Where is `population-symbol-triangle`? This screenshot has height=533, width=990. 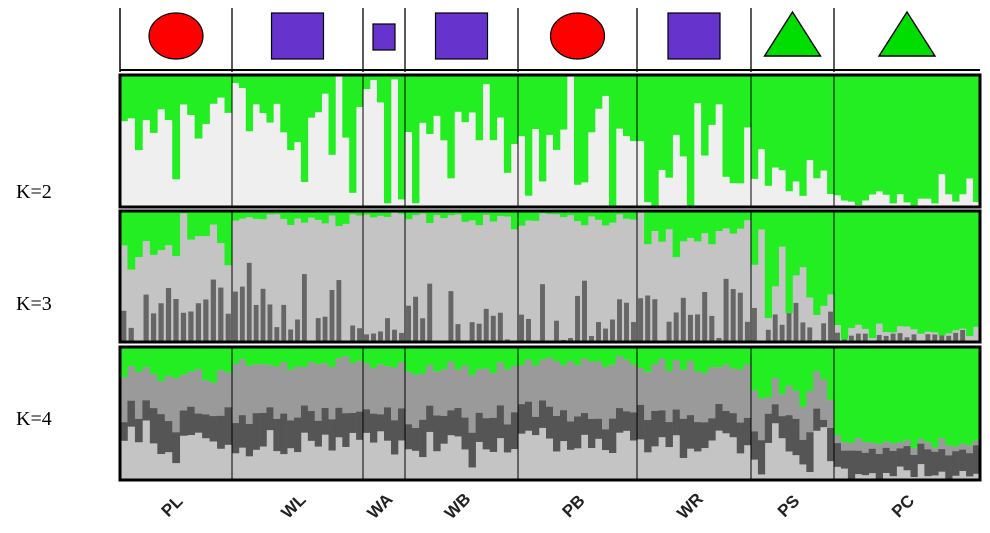 population-symbol-triangle is located at coordinates (907, 33).